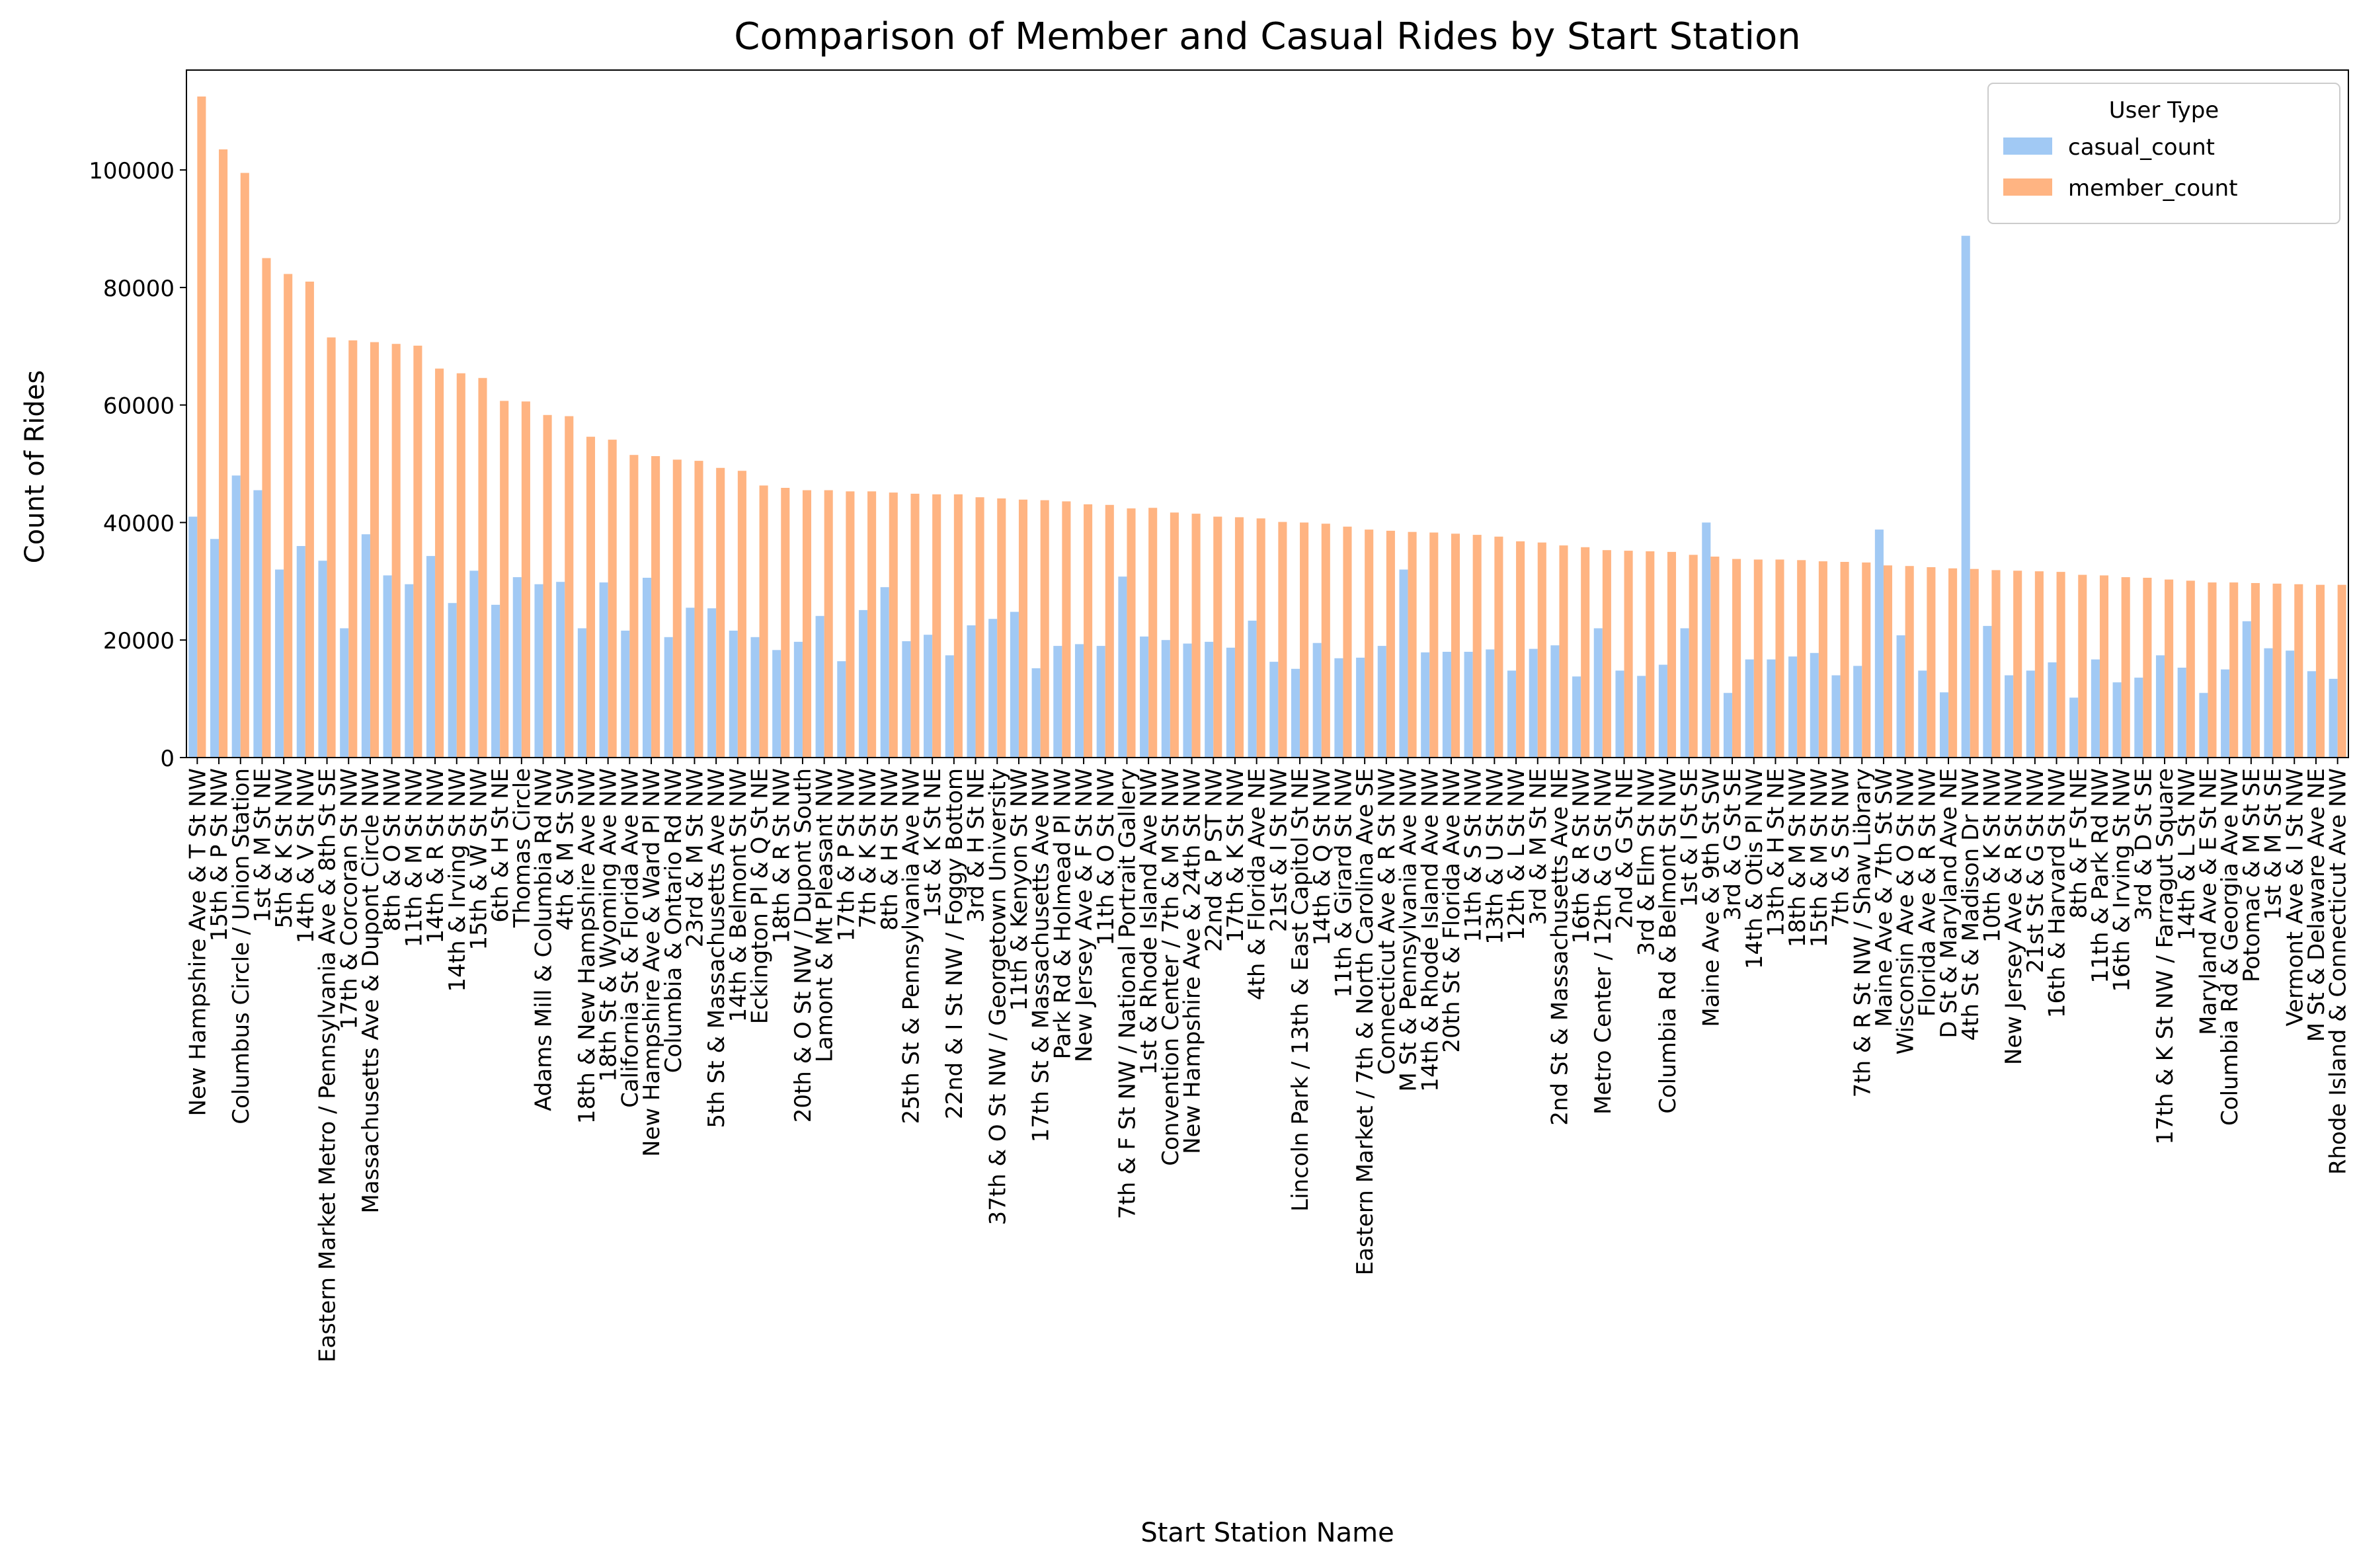 The width and height of the screenshot is (2355, 1568). What do you see at coordinates (436, 855) in the screenshot?
I see `x-tick-label: 14th & R St NW` at bounding box center [436, 855].